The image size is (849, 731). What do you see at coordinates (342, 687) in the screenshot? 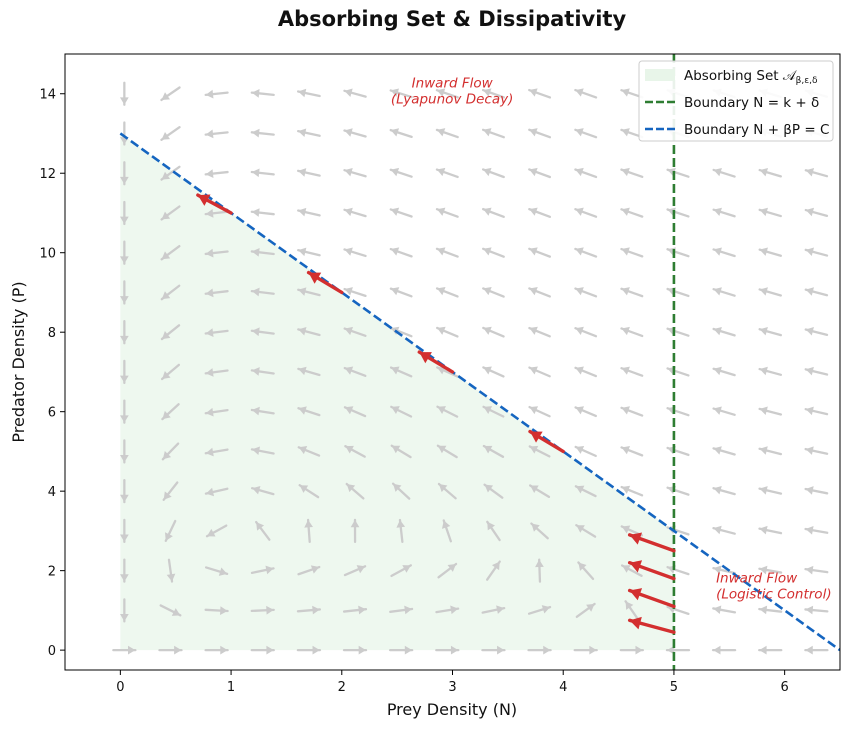
I see `x-tick-label: 2` at bounding box center [342, 687].